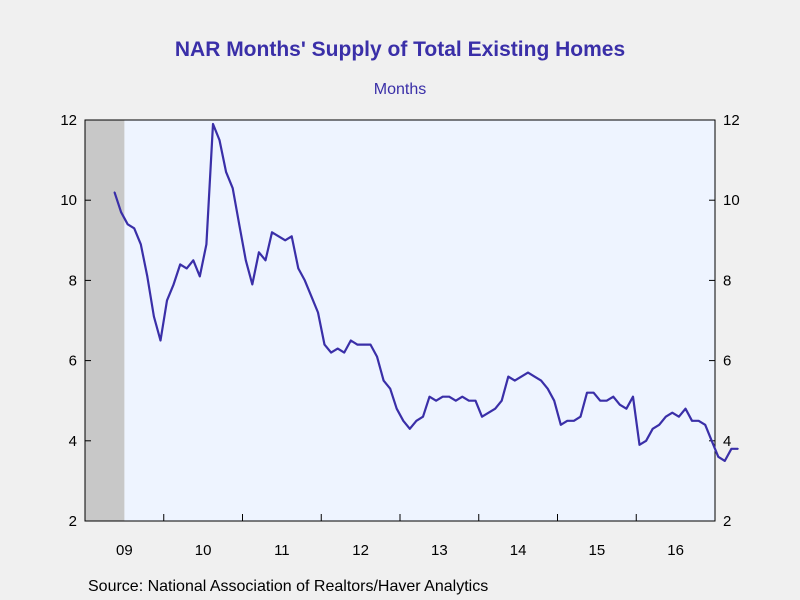 The height and width of the screenshot is (600, 800). What do you see at coordinates (400, 89) in the screenshot?
I see `chart-subtitle: Months` at bounding box center [400, 89].